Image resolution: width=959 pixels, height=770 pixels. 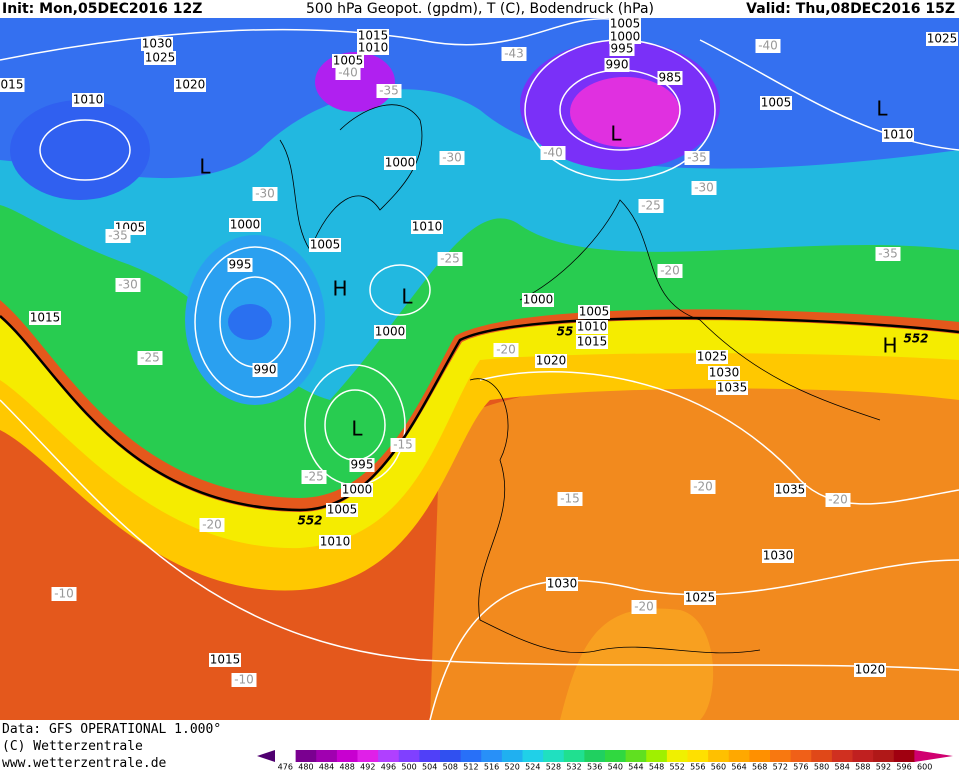 I want to click on pressure-label: 1035, so click(x=790, y=490).